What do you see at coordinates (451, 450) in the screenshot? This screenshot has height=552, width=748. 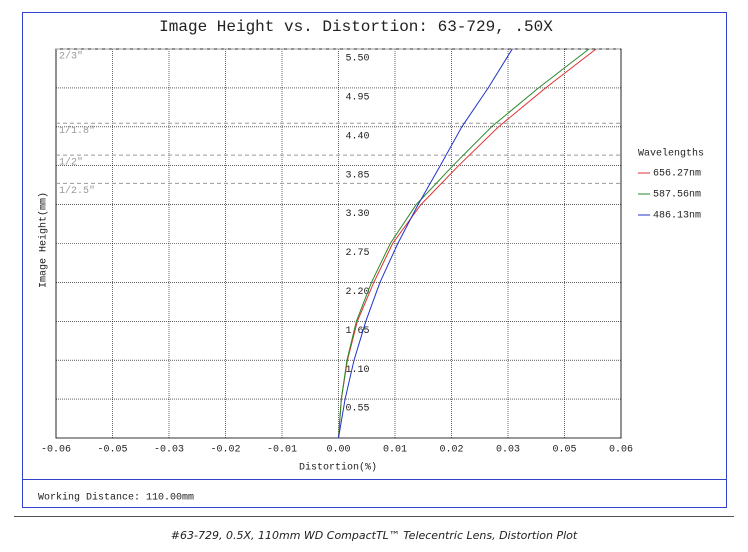 I see `x-tick-label: 0.02` at bounding box center [451, 450].